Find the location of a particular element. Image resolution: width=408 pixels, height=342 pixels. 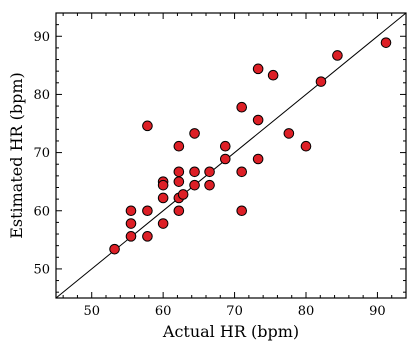

x-tick-label: 80 is located at coordinates (306, 311).